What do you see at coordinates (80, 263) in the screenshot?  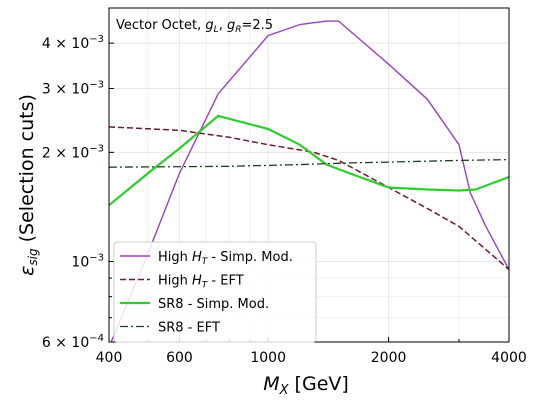 I see `y-tick-mantissa: 10` at bounding box center [80, 263].